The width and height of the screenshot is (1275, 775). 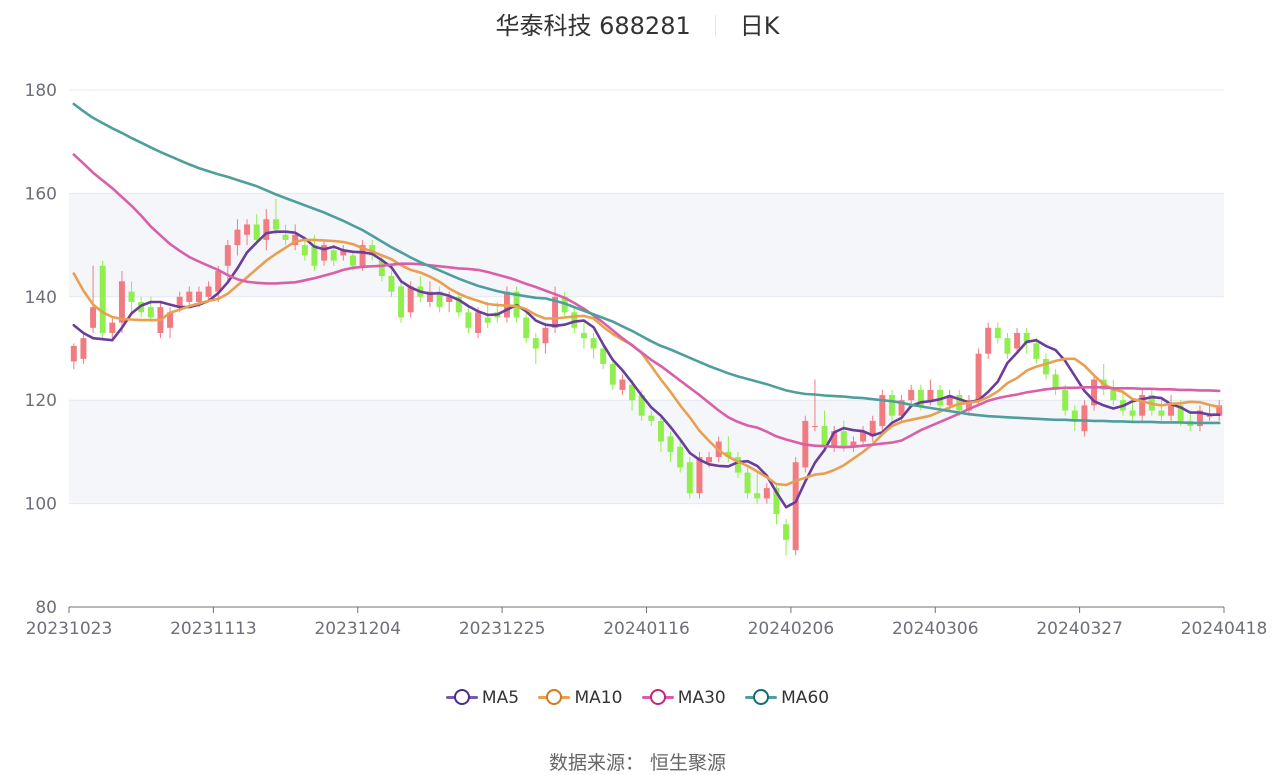 I want to click on legend-label-ma30: MA30, so click(x=701, y=698).